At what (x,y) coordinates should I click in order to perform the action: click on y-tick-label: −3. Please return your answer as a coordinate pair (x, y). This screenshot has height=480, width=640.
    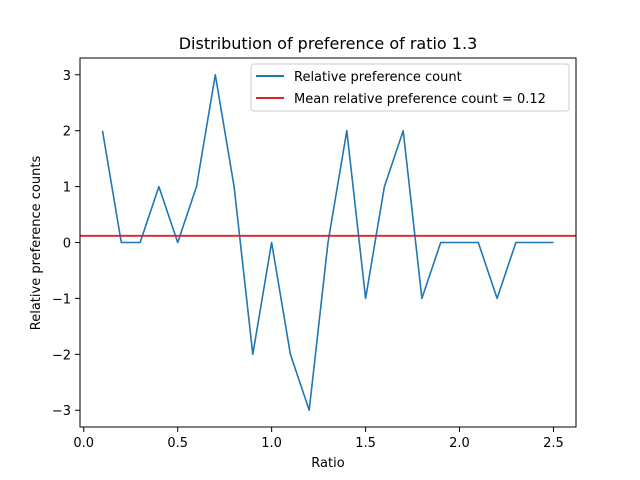
    Looking at the image, I should click on (61, 411).